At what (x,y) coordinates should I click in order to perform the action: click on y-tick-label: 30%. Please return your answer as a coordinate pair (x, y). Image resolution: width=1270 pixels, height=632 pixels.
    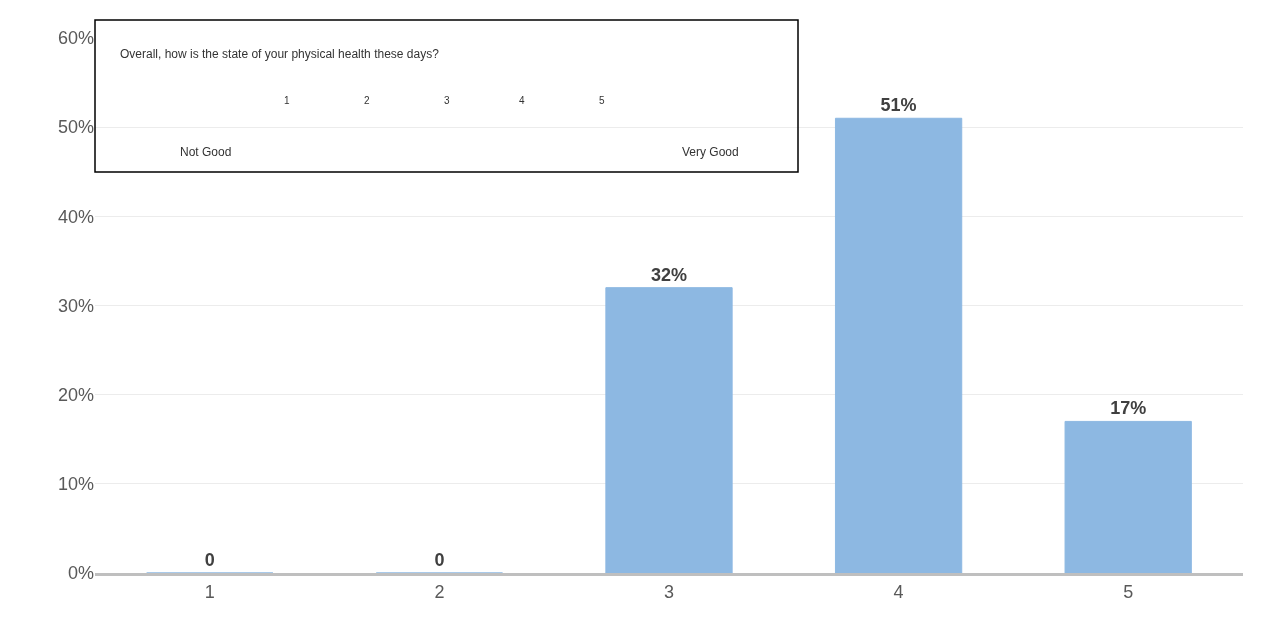
    Looking at the image, I should click on (75, 305).